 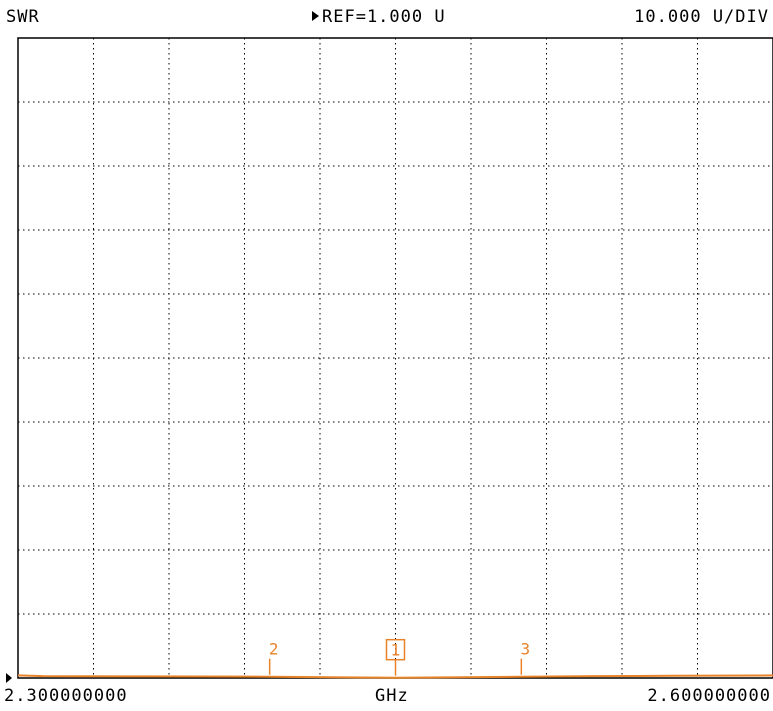 What do you see at coordinates (701, 17) in the screenshot?
I see `scale-readout: 10.000 U/DIV` at bounding box center [701, 17].